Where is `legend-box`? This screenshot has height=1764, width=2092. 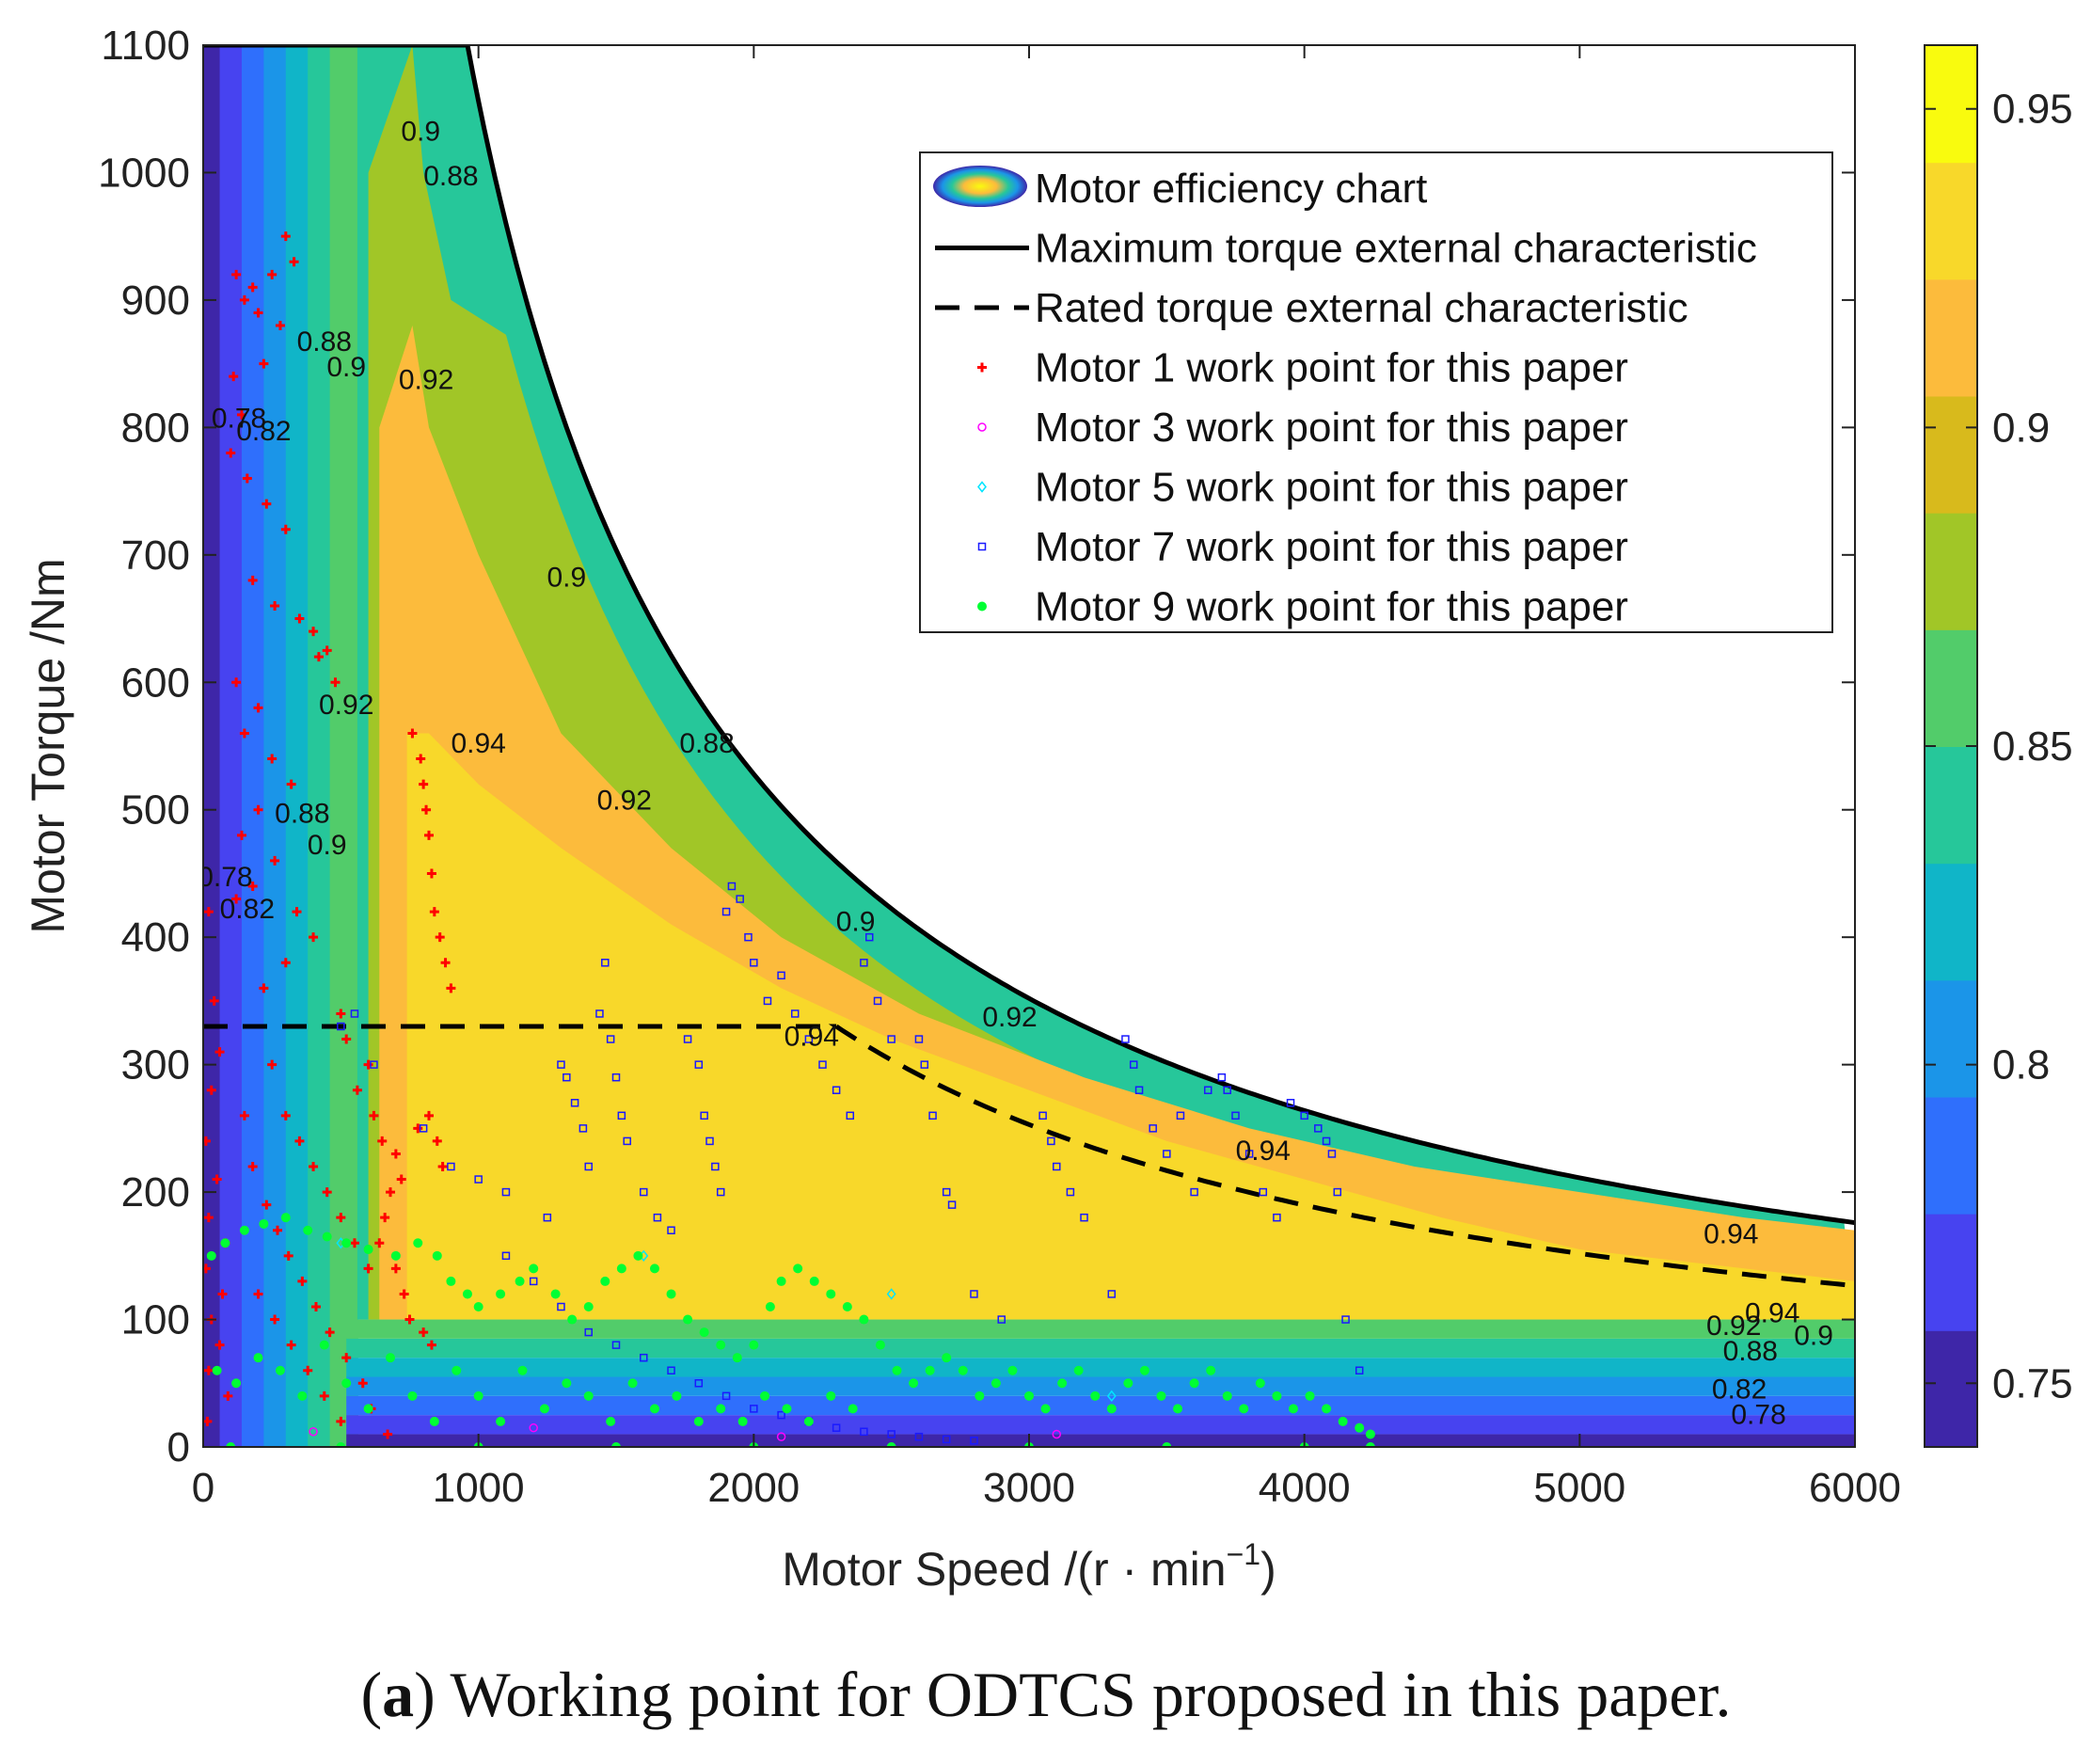
legend-box is located at coordinates (1376, 392).